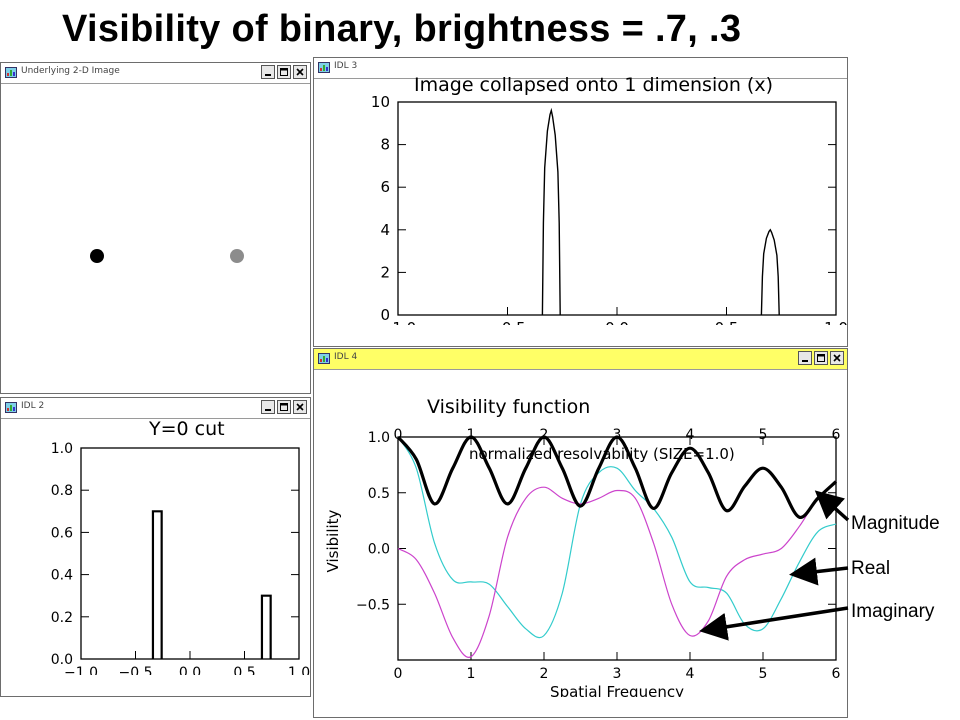 This screenshot has height=720, width=960. What do you see at coordinates (70, 71) in the screenshot?
I see `window-title: Underlying 2-D Image` at bounding box center [70, 71].